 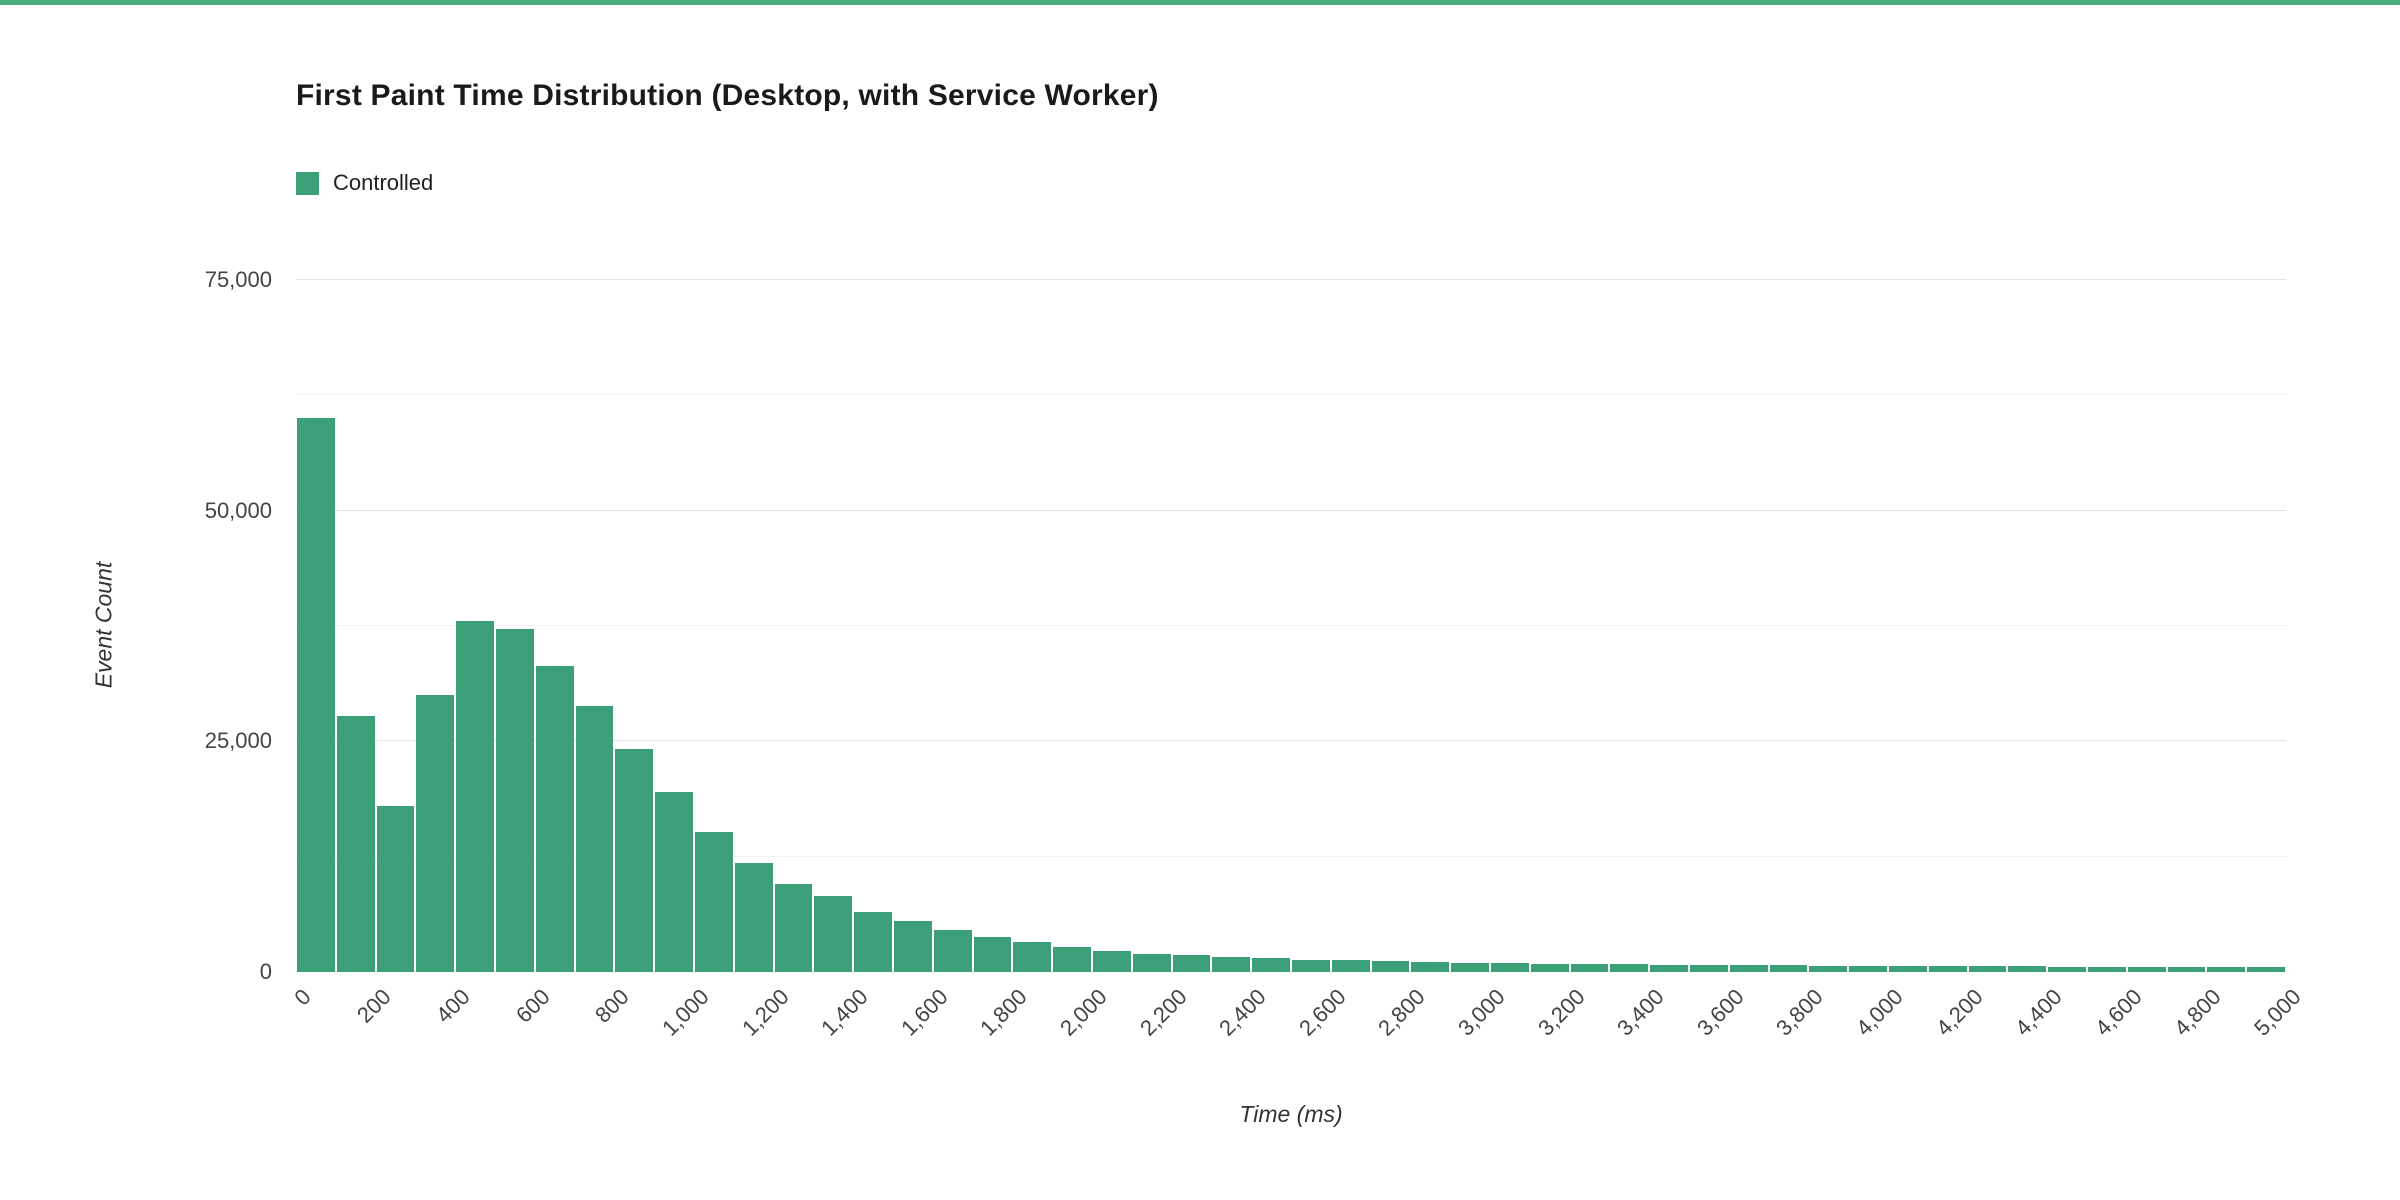 I want to click on y-tick-label: 75,000, so click(x=238, y=279).